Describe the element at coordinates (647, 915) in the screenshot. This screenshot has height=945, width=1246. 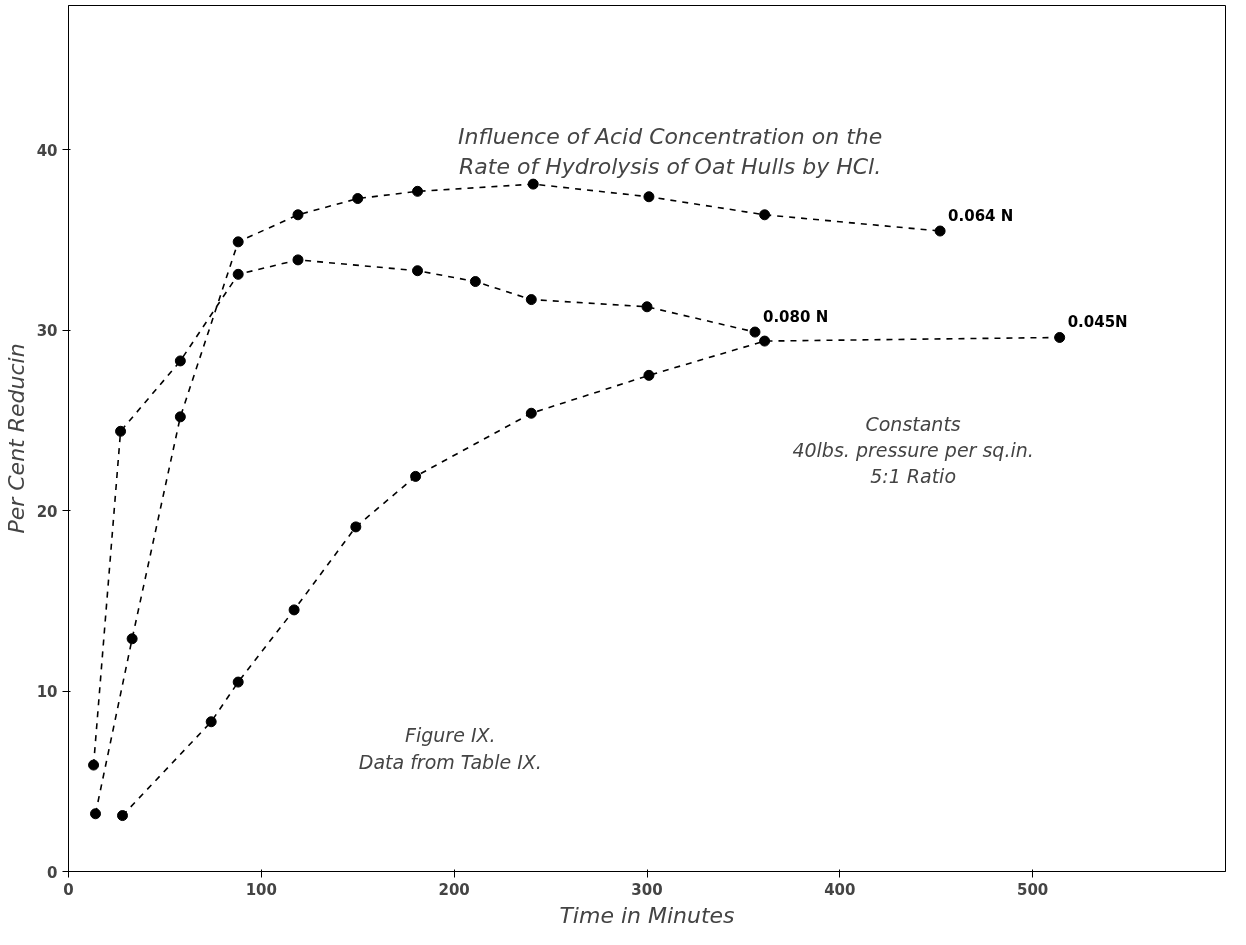
I see `x-axis-title: Time in Minutes` at that location.